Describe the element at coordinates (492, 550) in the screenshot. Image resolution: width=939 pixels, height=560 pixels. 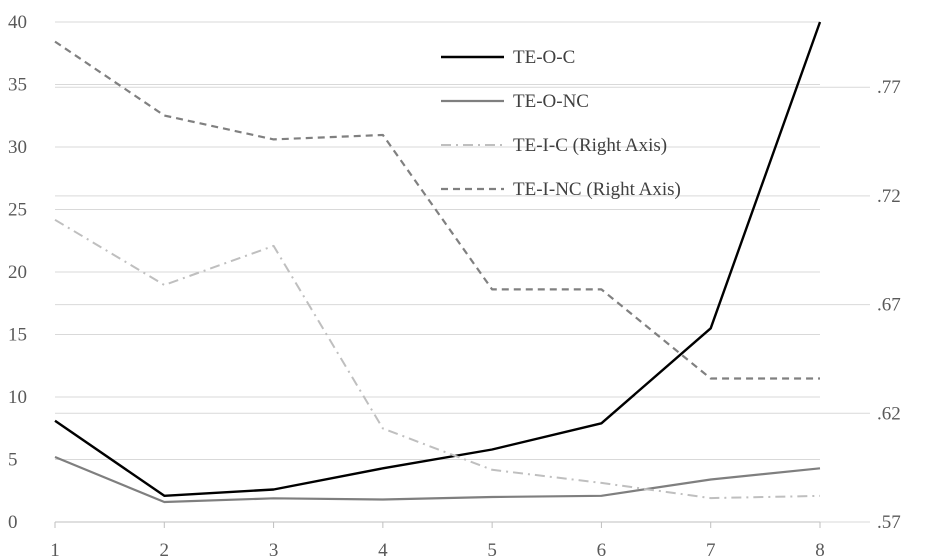
I see `x-tick-label: 5` at that location.